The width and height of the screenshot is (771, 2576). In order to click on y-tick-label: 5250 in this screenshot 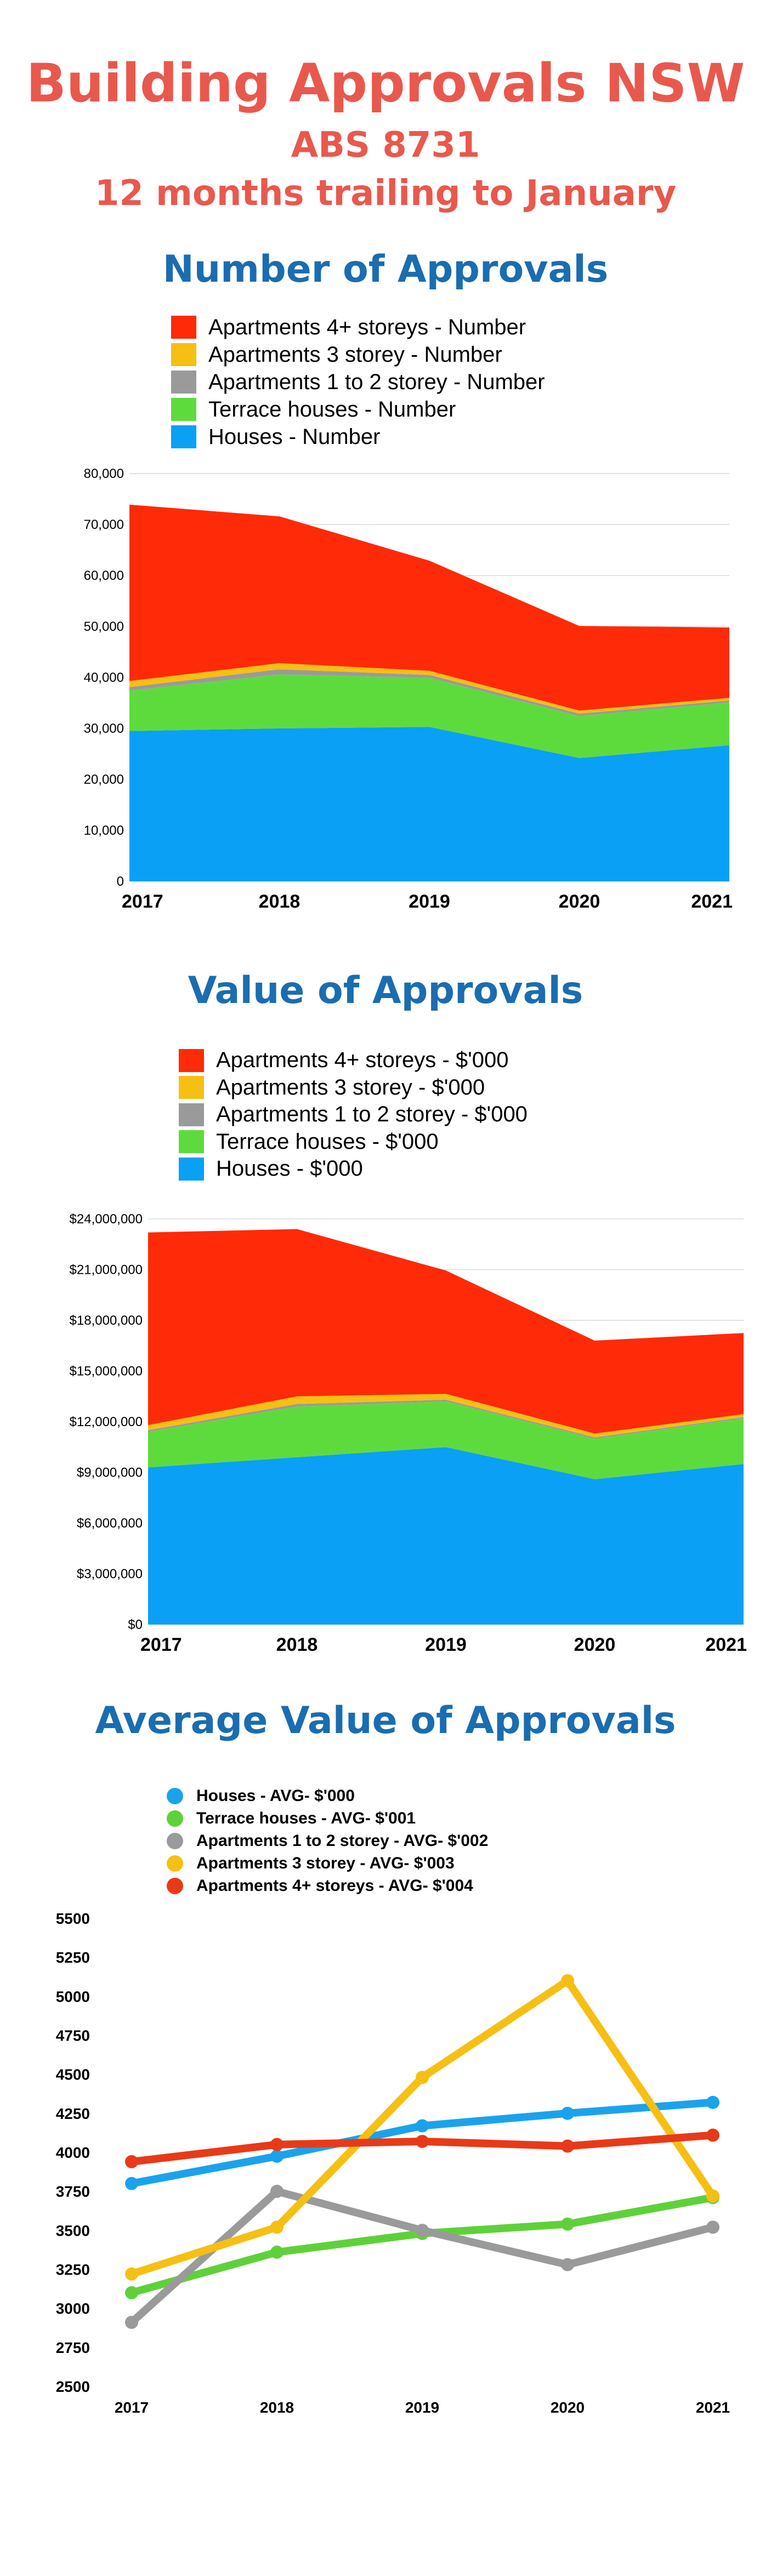, I will do `click(73, 1957)`.